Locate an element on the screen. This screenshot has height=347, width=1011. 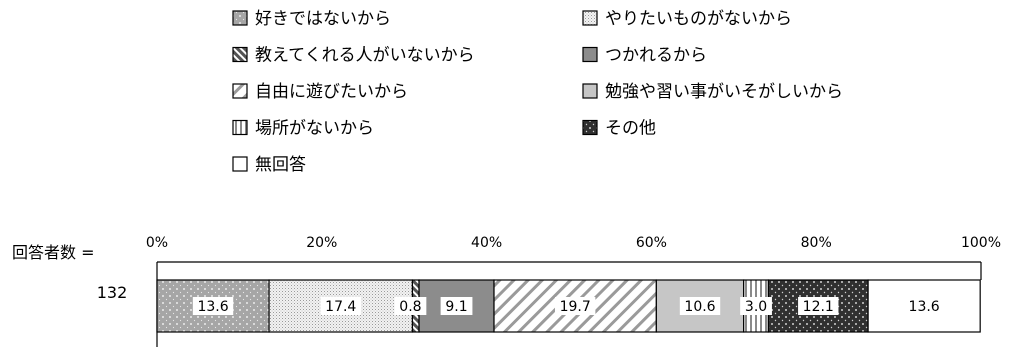
legend-label: つかれるから is located at coordinates (656, 56).